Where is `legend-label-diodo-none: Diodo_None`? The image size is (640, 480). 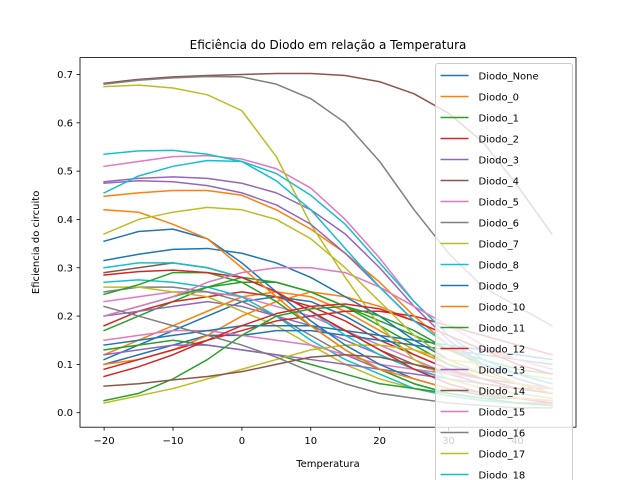 legend-label-diodo-none: Diodo_None is located at coordinates (509, 77).